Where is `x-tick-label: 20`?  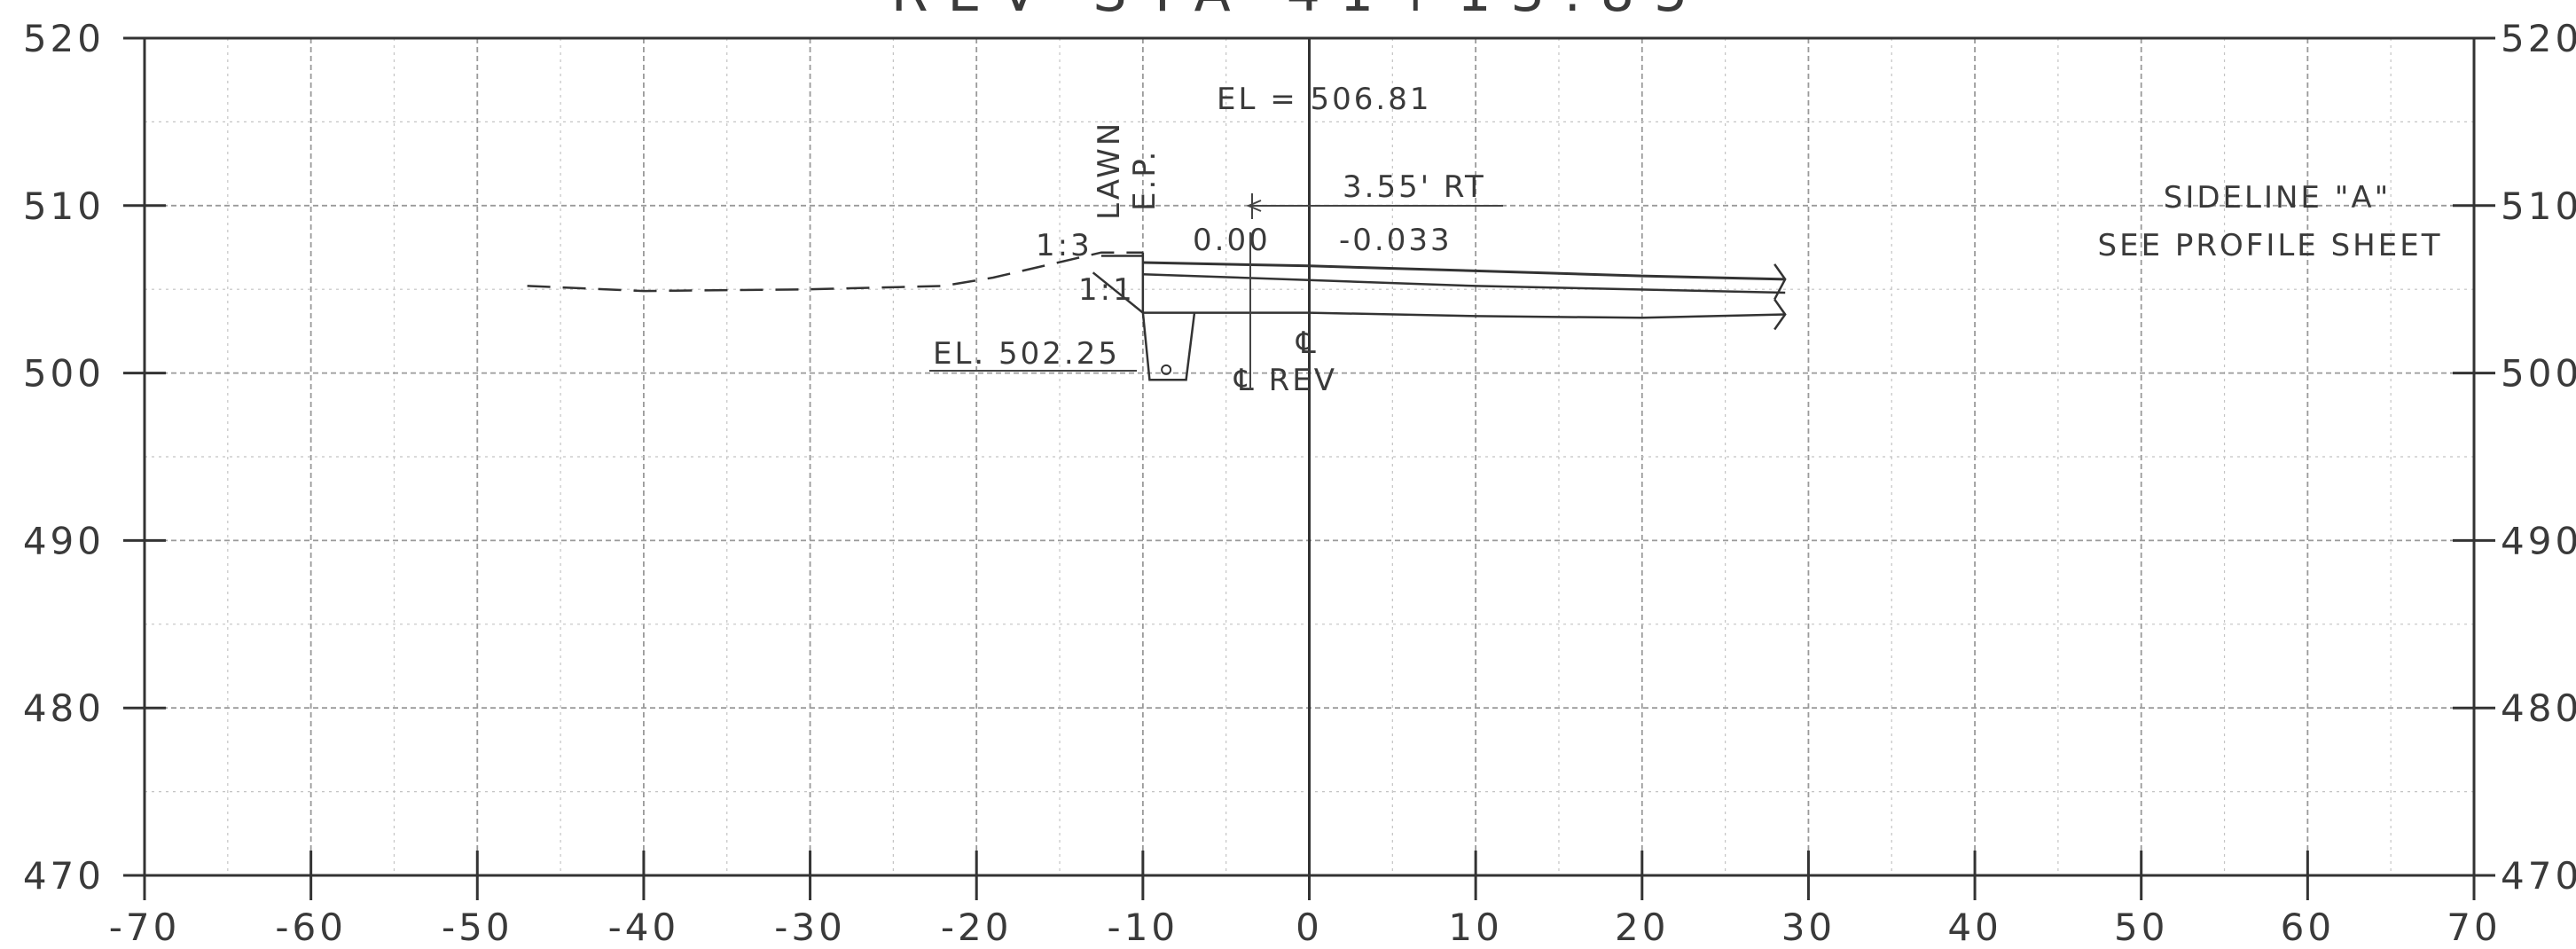
x-tick-label: 20 is located at coordinates (1642, 928).